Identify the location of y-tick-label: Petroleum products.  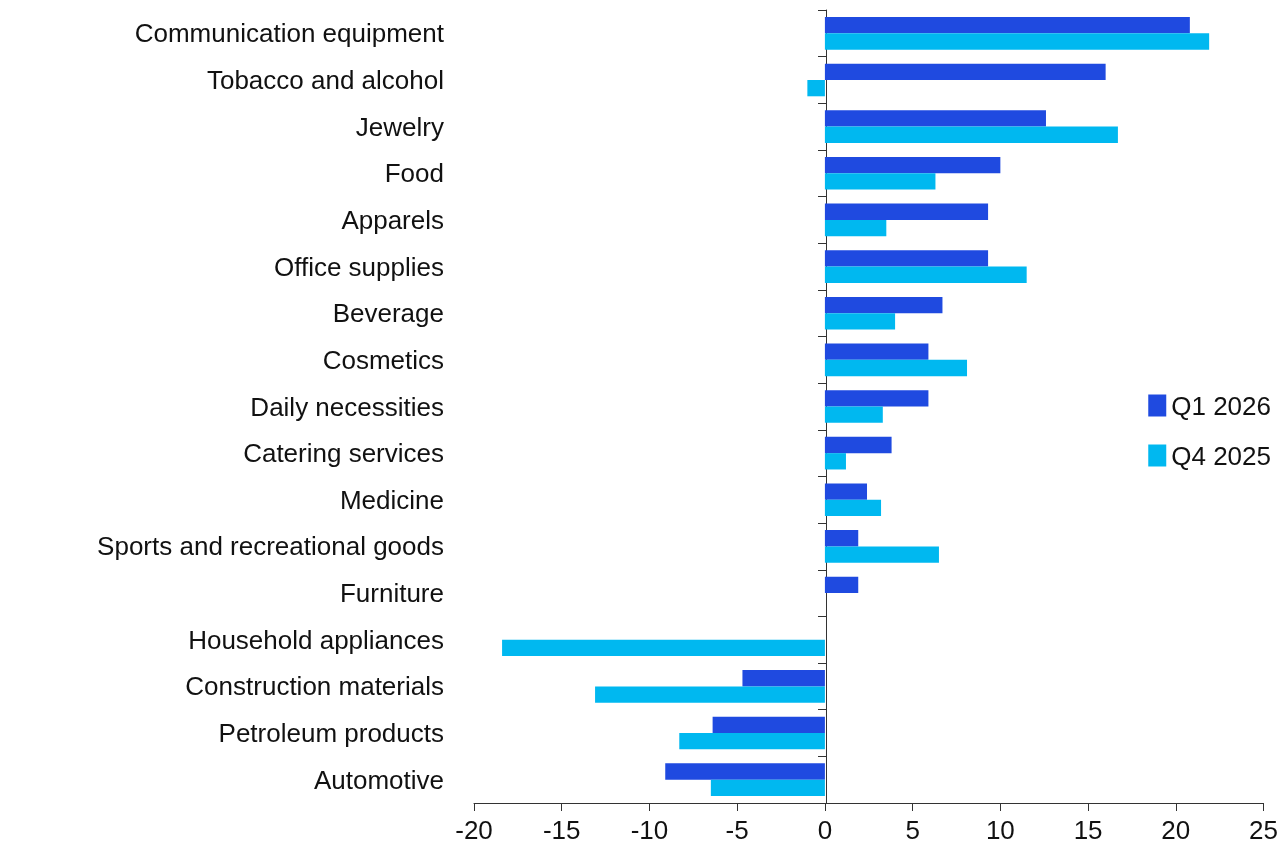
(331, 733).